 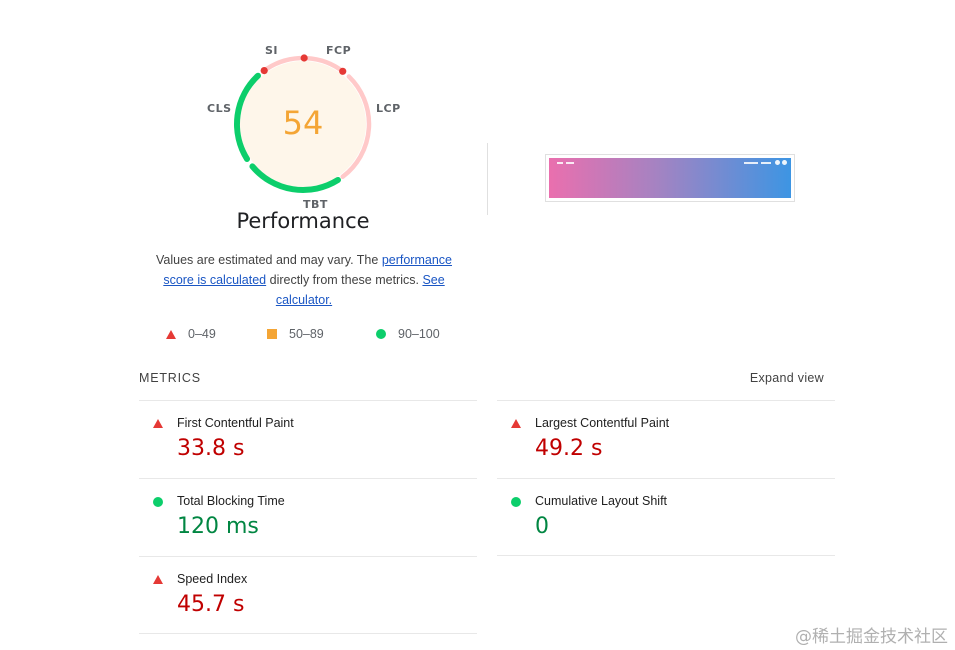 What do you see at coordinates (303, 221) in the screenshot?
I see `performance-title: Performance` at bounding box center [303, 221].